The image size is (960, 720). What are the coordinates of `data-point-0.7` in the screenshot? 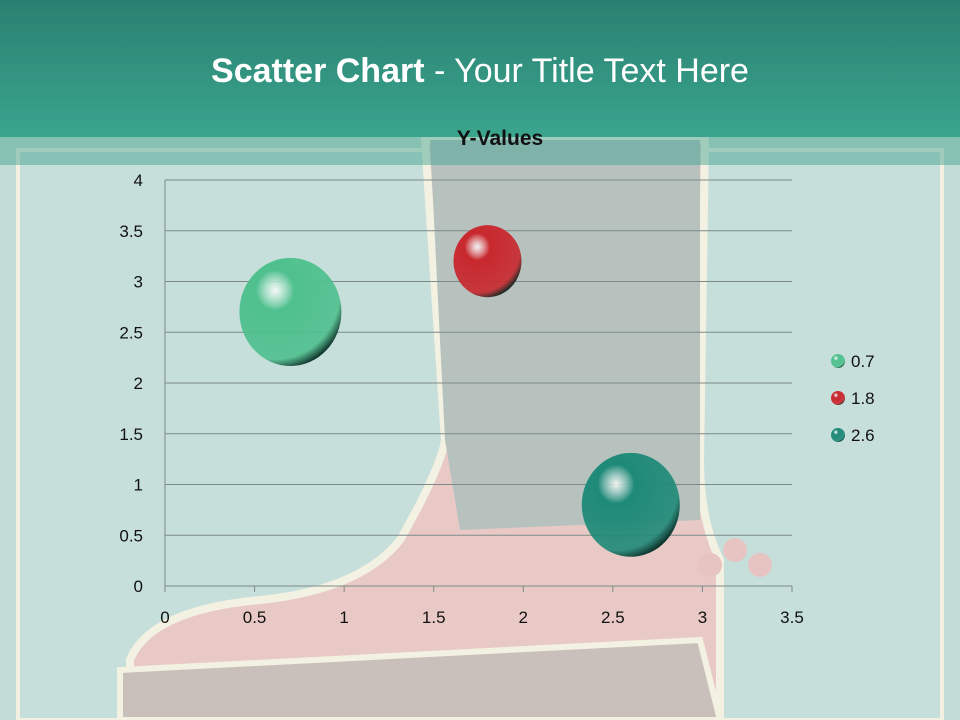 It's located at (290, 312).